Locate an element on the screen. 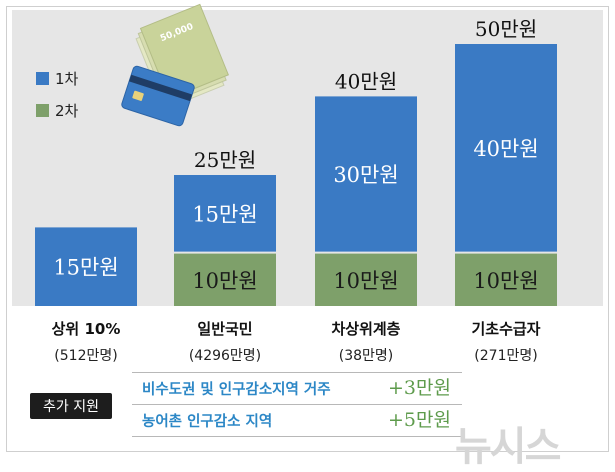 The height and width of the screenshot is (472, 615). bar-total-label: 40만원 is located at coordinates (366, 81).